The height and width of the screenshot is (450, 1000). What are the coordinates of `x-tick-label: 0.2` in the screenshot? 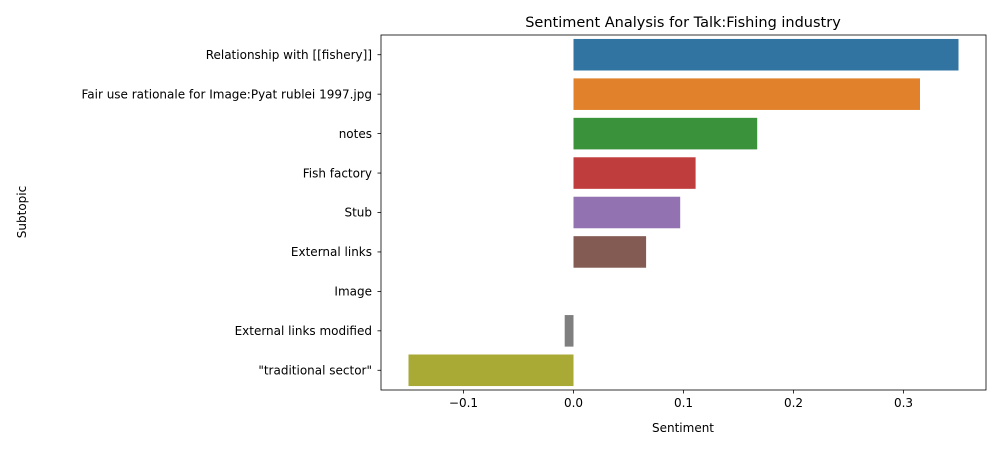 It's located at (793, 403).